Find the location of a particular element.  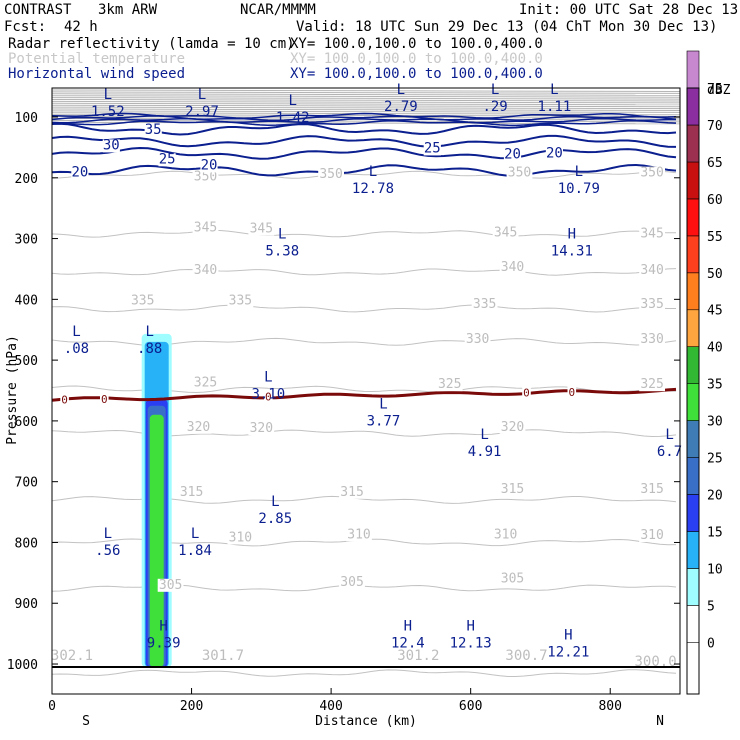

x-axis-title: Distance (km) is located at coordinates (366, 721).